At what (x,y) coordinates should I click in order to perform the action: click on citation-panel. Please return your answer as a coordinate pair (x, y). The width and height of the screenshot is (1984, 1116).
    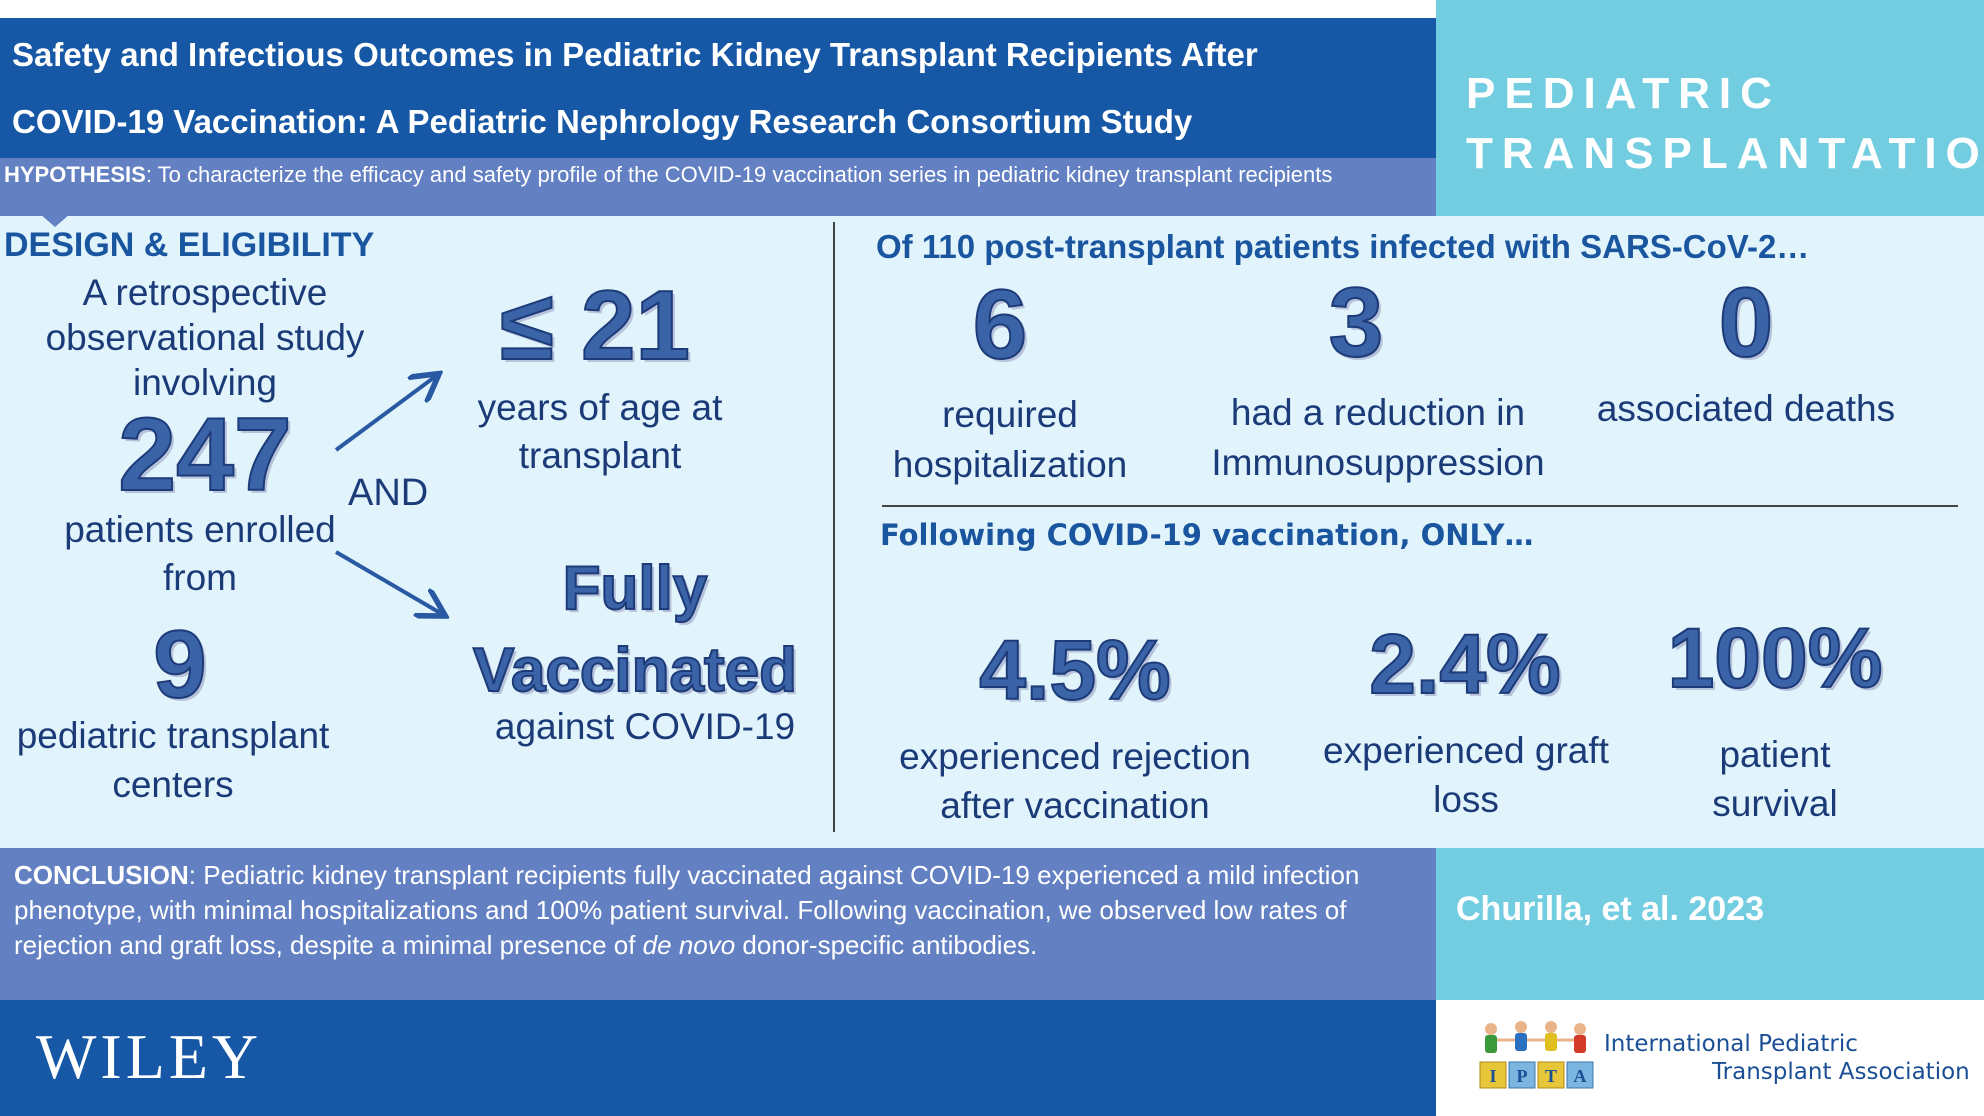
    Looking at the image, I should click on (1710, 924).